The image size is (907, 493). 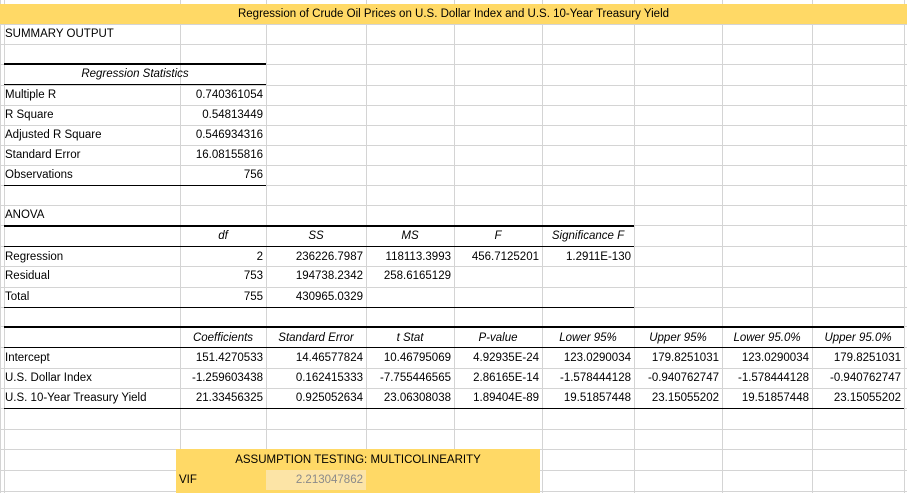 What do you see at coordinates (135, 64) in the screenshot?
I see `regstats-top-border` at bounding box center [135, 64].